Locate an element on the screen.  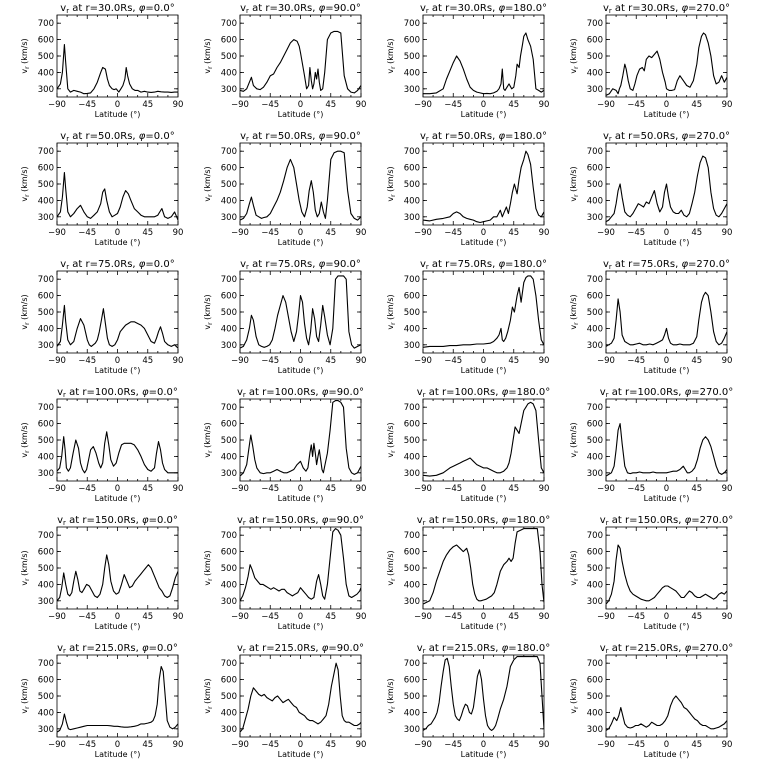
panel-title: vr at r=75.0Rs, φ=90.0° is located at coordinates (300, 265).